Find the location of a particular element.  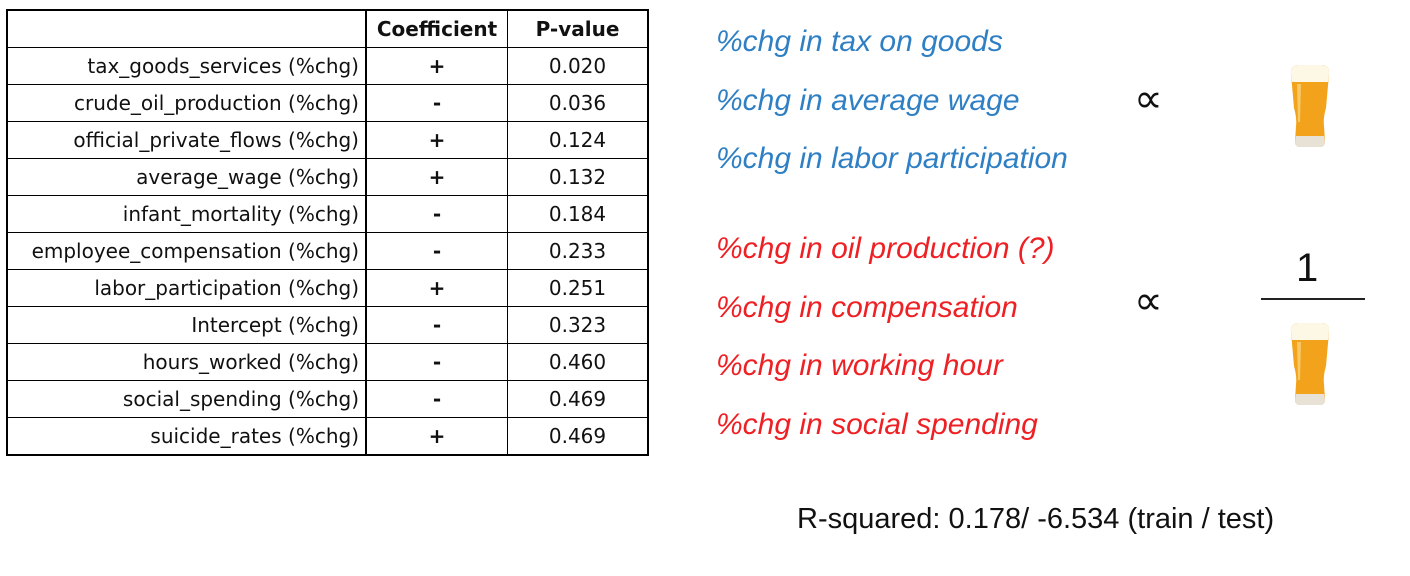

variable-cell: employee_compensation (%chg) is located at coordinates (186, 251).